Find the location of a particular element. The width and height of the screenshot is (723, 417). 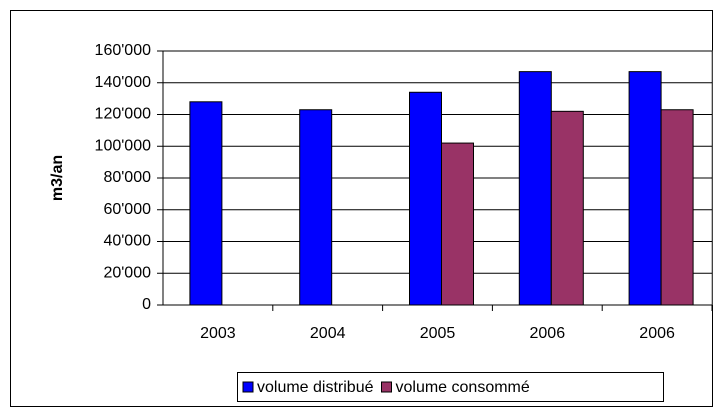

x-tick-label: 2005 is located at coordinates (438, 333).